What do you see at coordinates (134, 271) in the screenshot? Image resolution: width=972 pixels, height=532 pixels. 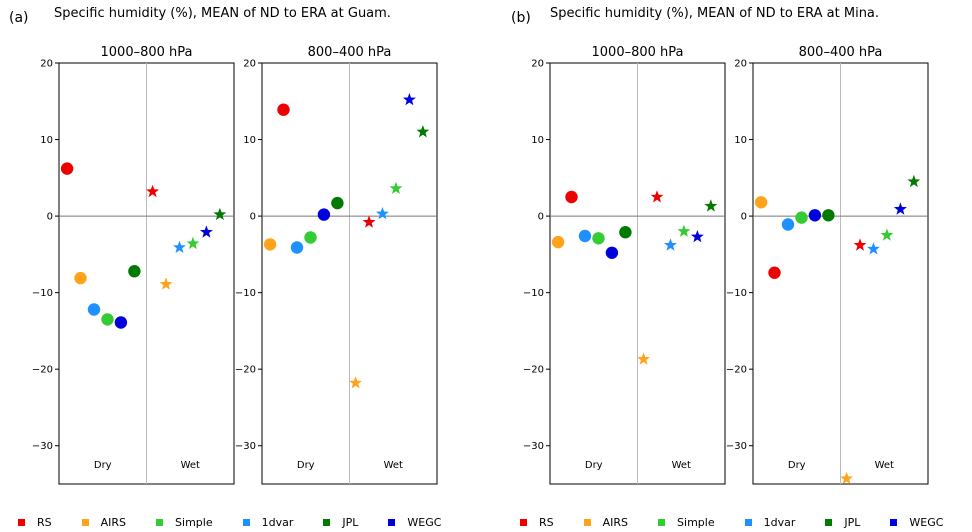 I see `chart-1-dry-point-jpl` at bounding box center [134, 271].